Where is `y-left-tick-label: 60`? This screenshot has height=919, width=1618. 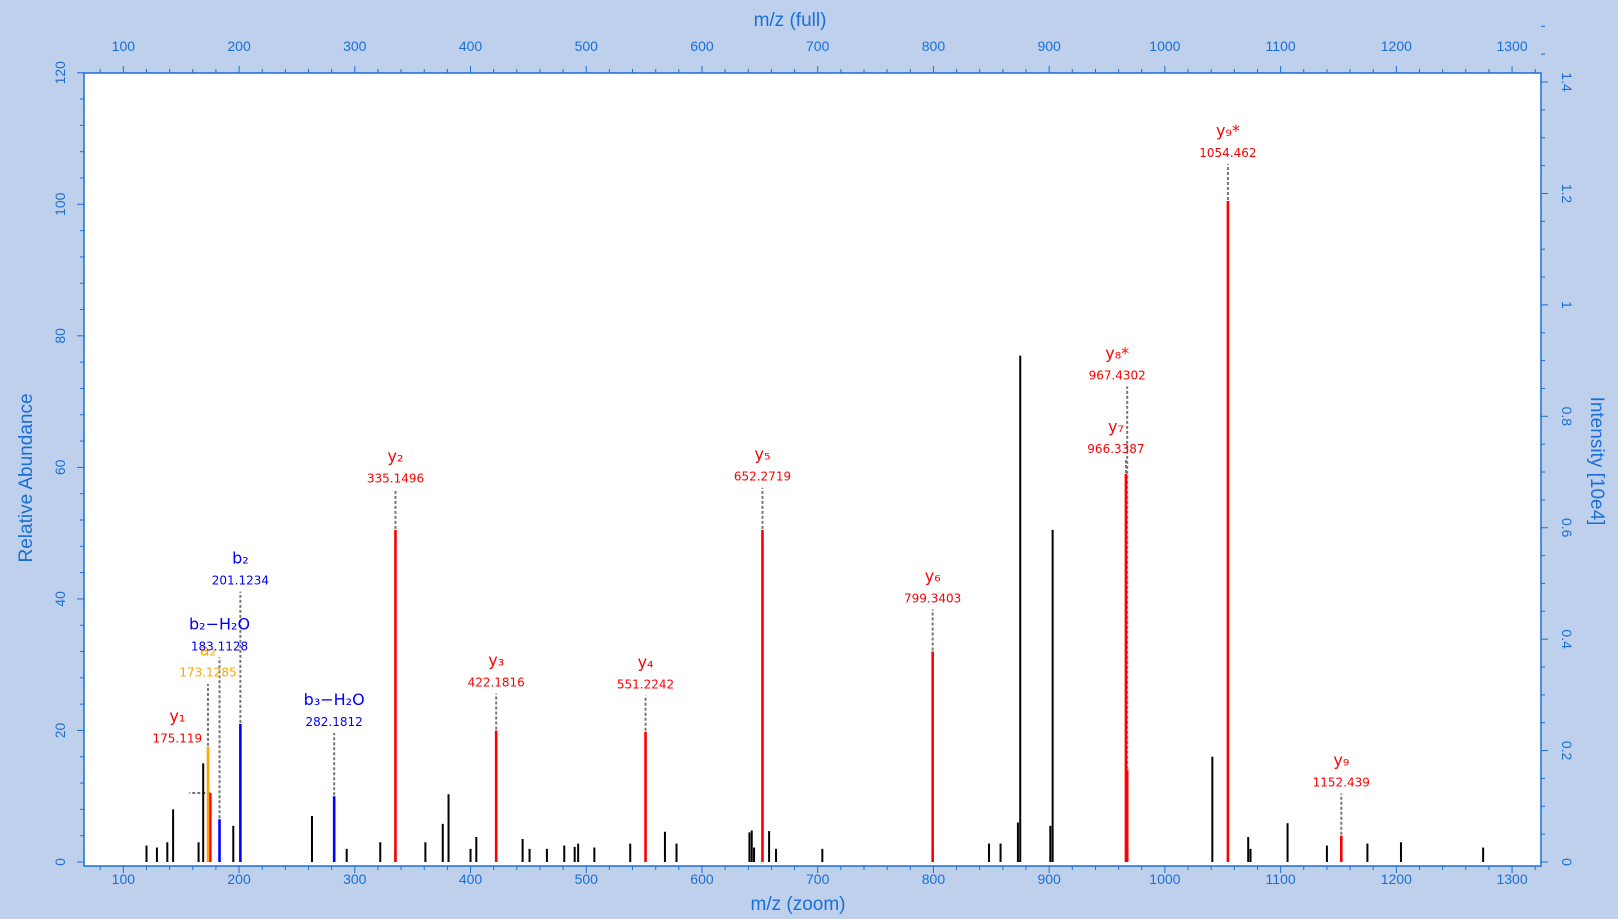
y-left-tick-label: 60 is located at coordinates (60, 467).